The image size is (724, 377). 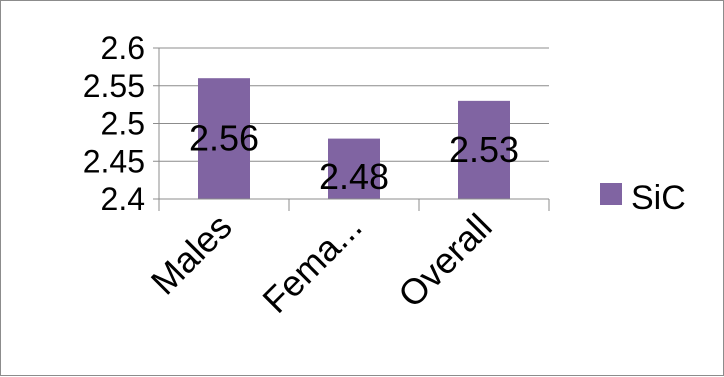 I want to click on y-tick-label: 2.55, so click(x=114, y=86).